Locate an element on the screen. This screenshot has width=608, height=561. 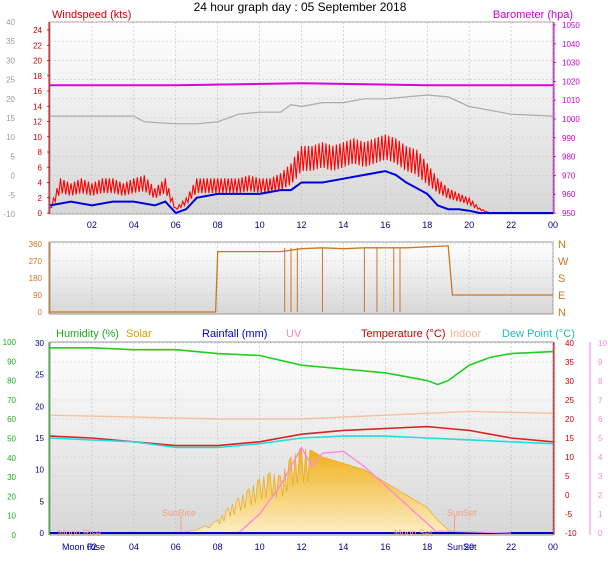
axis-tick-label: 1010 is located at coordinates (571, 100).